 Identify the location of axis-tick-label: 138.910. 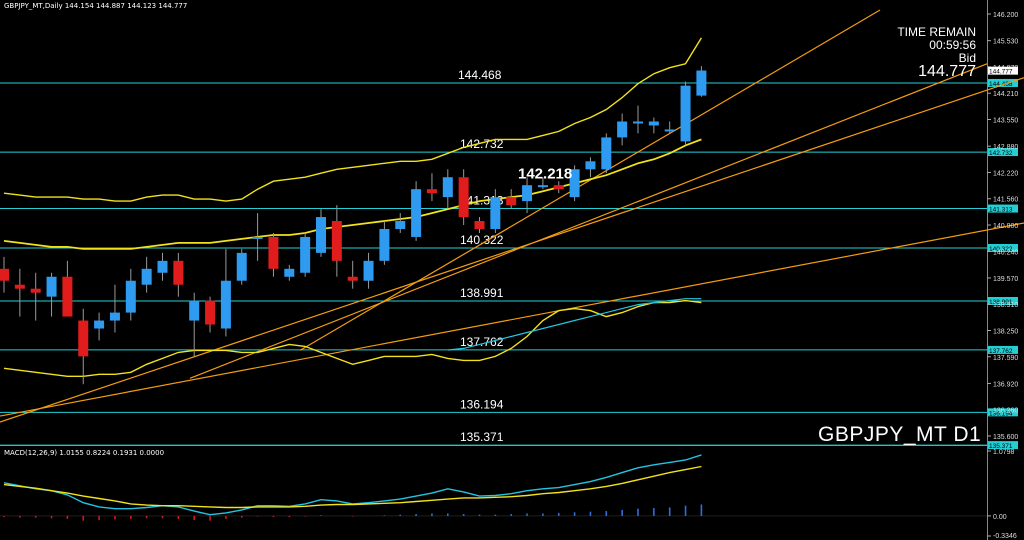
(1005, 305).